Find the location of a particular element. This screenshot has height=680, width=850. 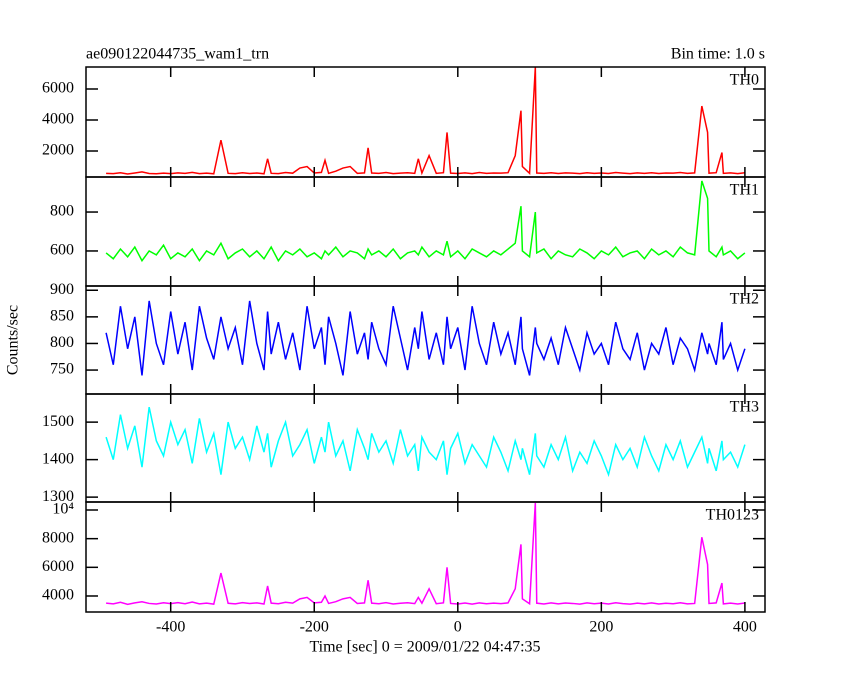

y-tick-label: 1300 is located at coordinates (58, 496).